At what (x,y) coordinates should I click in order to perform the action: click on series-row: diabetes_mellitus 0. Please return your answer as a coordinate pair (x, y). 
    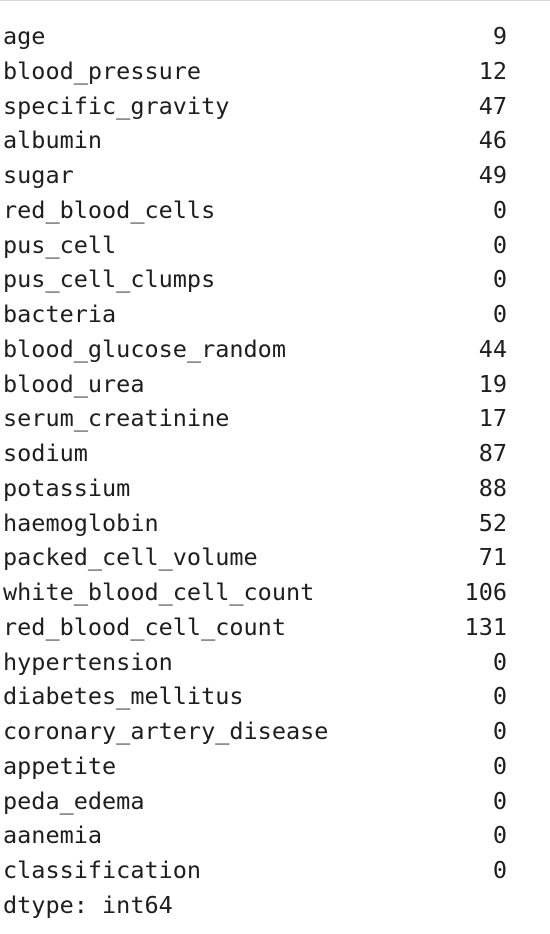
    Looking at the image, I should click on (263, 696).